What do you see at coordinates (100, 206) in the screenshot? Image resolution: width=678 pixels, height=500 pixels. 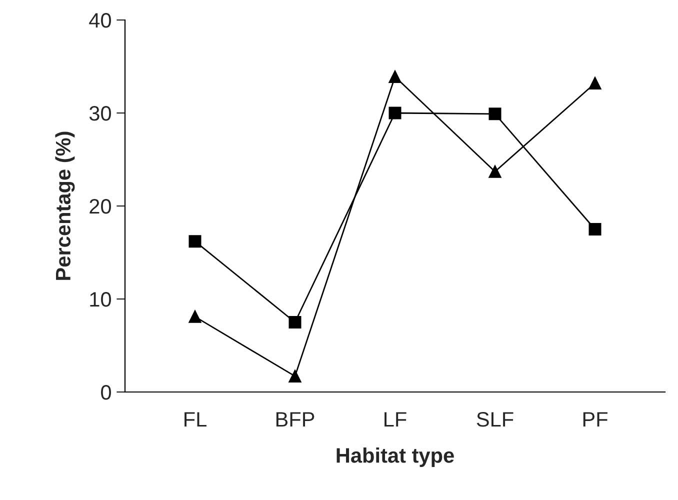 I see `y-tick-label: 20` at bounding box center [100, 206].